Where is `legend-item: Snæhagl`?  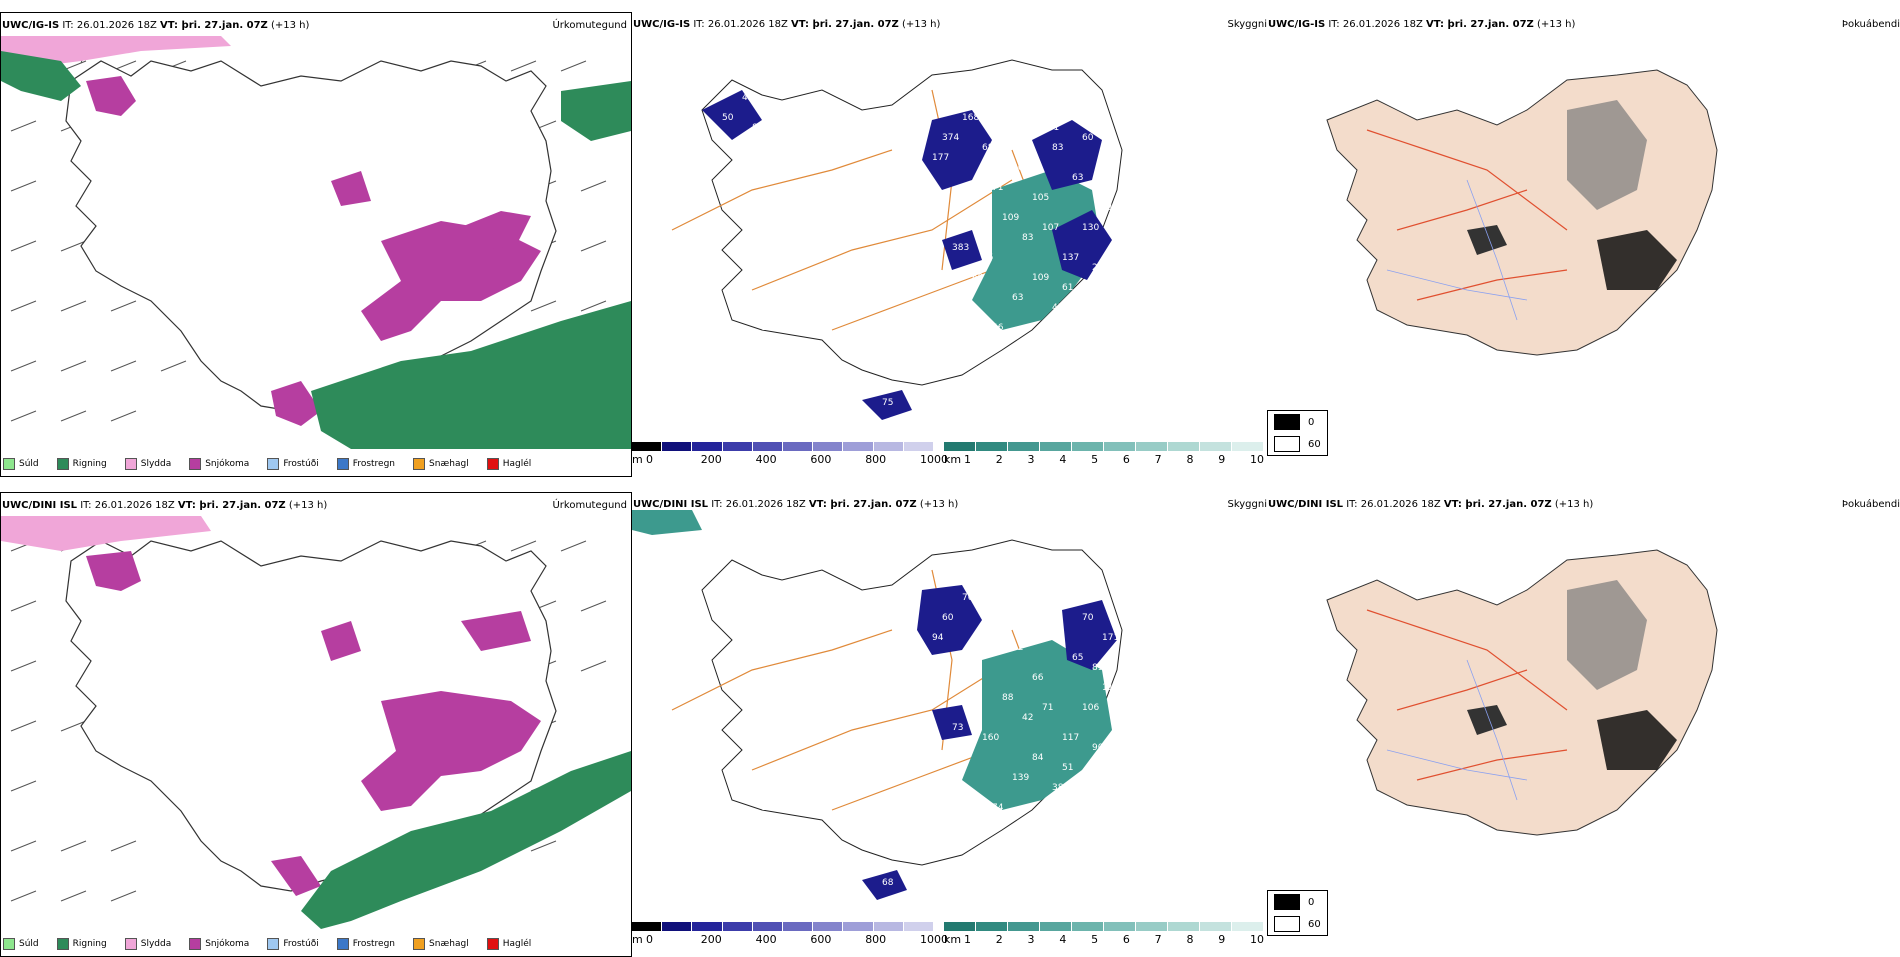 legend-item: Snæhagl is located at coordinates (441, 944).